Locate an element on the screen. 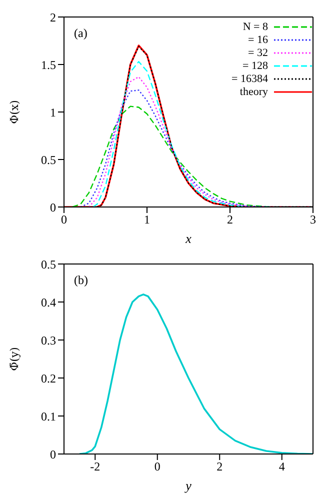 The image size is (334, 502). x-tick-label: 1 is located at coordinates (147, 219).